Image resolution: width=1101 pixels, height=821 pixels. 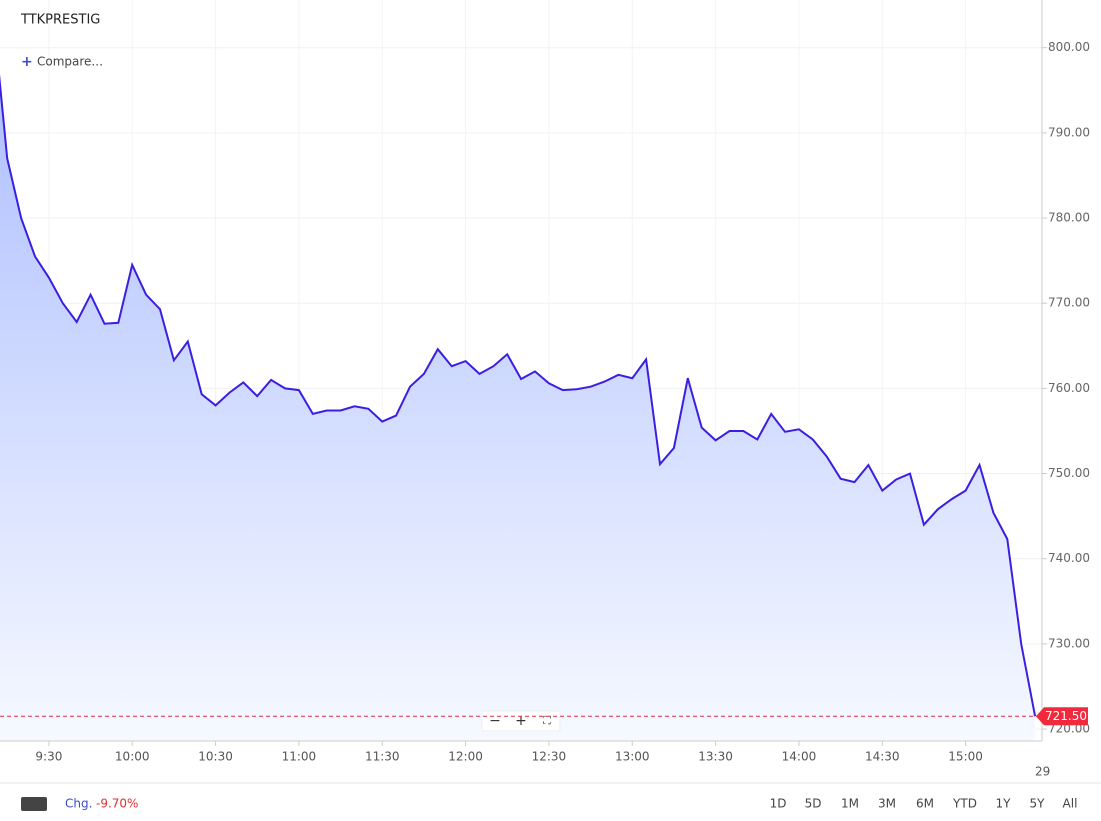 What do you see at coordinates (117, 804) in the screenshot?
I see `change-value: -9.70%` at bounding box center [117, 804].